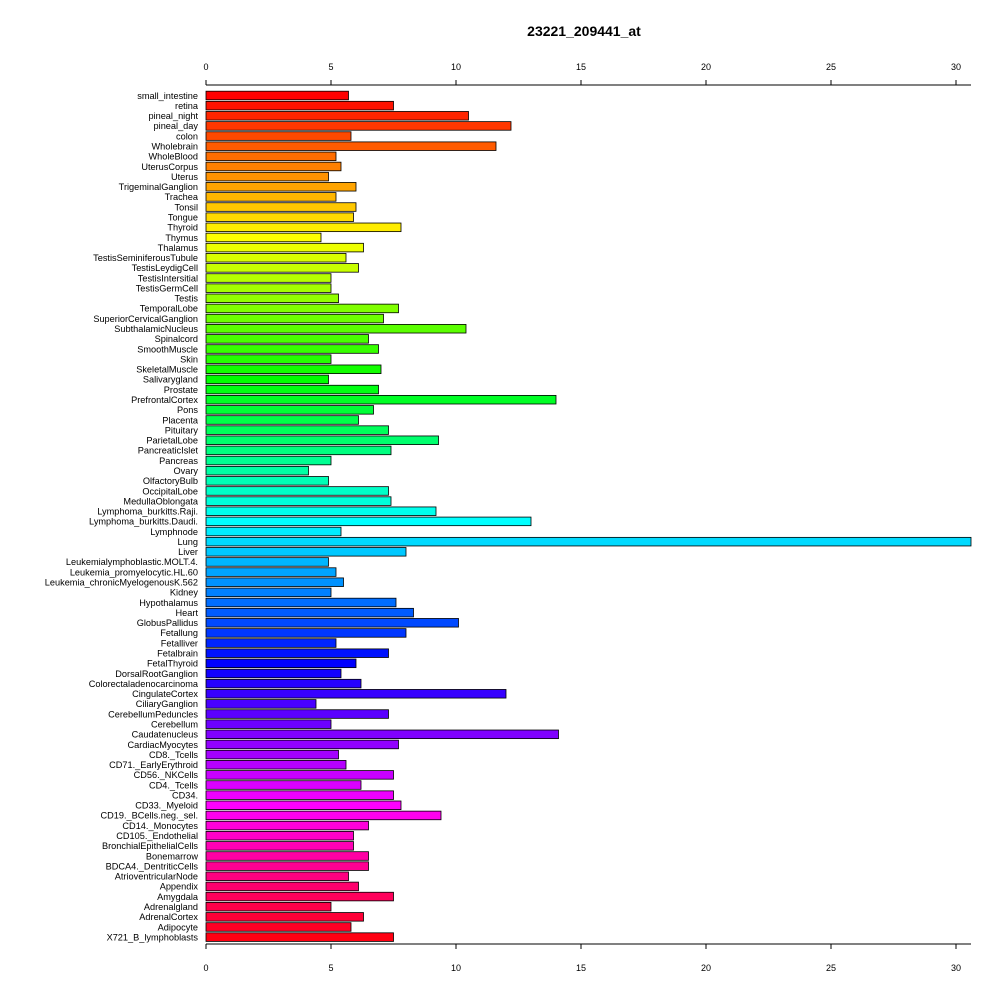 The height and width of the screenshot is (1000, 1000). What do you see at coordinates (184, 177) in the screenshot?
I see `category-label-8: Uterus` at bounding box center [184, 177].